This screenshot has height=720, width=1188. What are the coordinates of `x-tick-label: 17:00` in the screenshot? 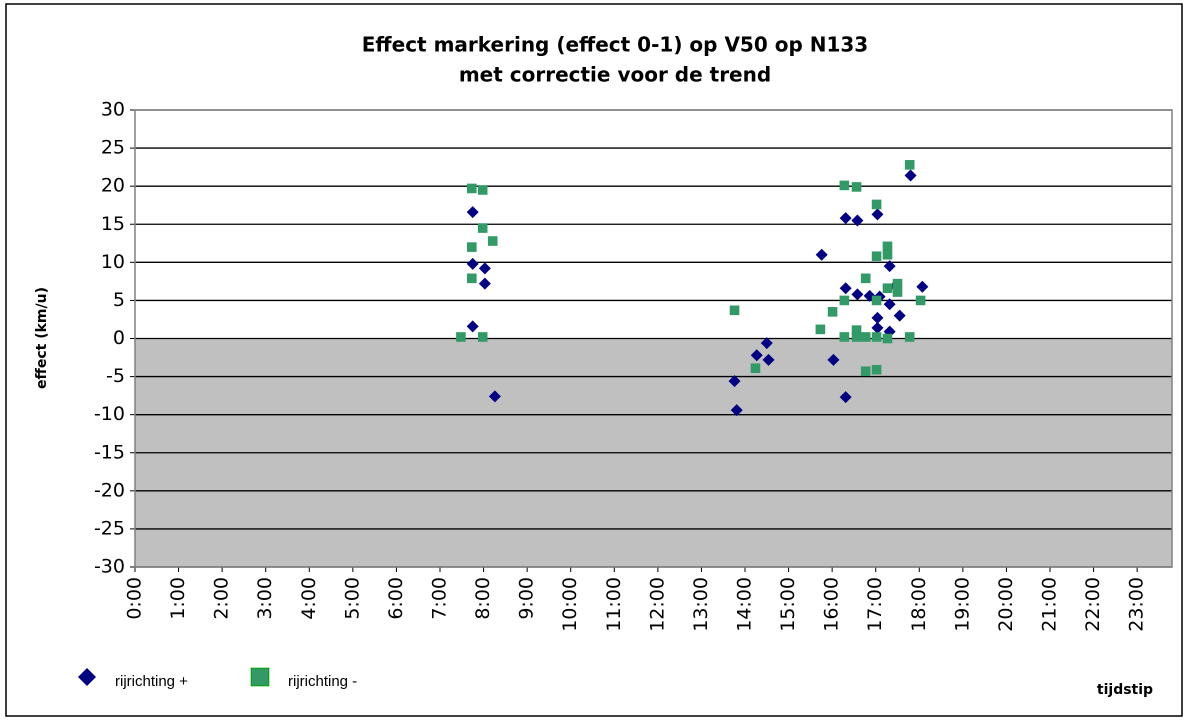 It's located at (875, 604).